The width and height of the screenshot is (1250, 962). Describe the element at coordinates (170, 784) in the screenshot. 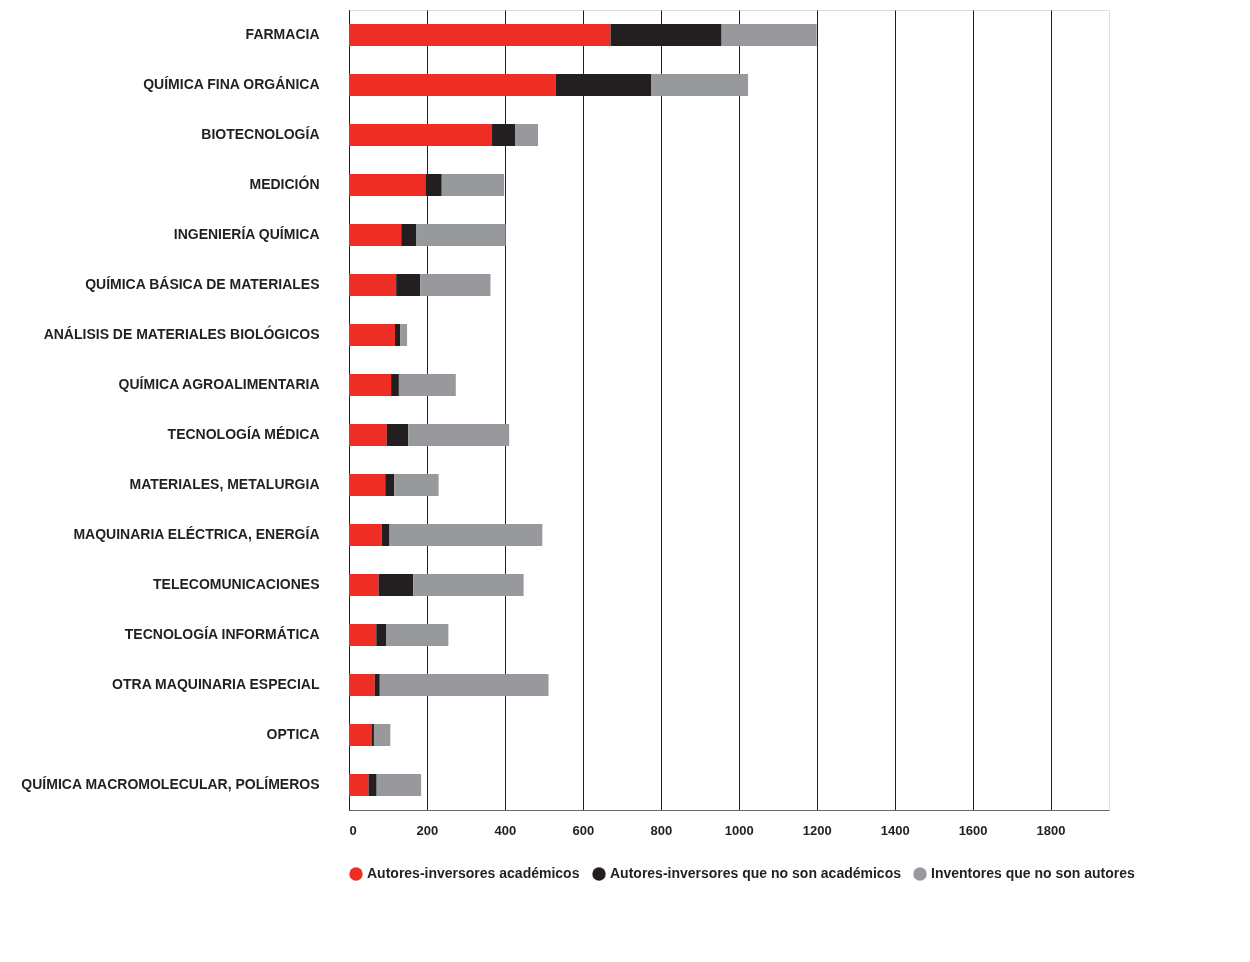

I see `y-tick-label: QUÍMICA MACROMOLECULAR, POLÍMEROS` at that location.